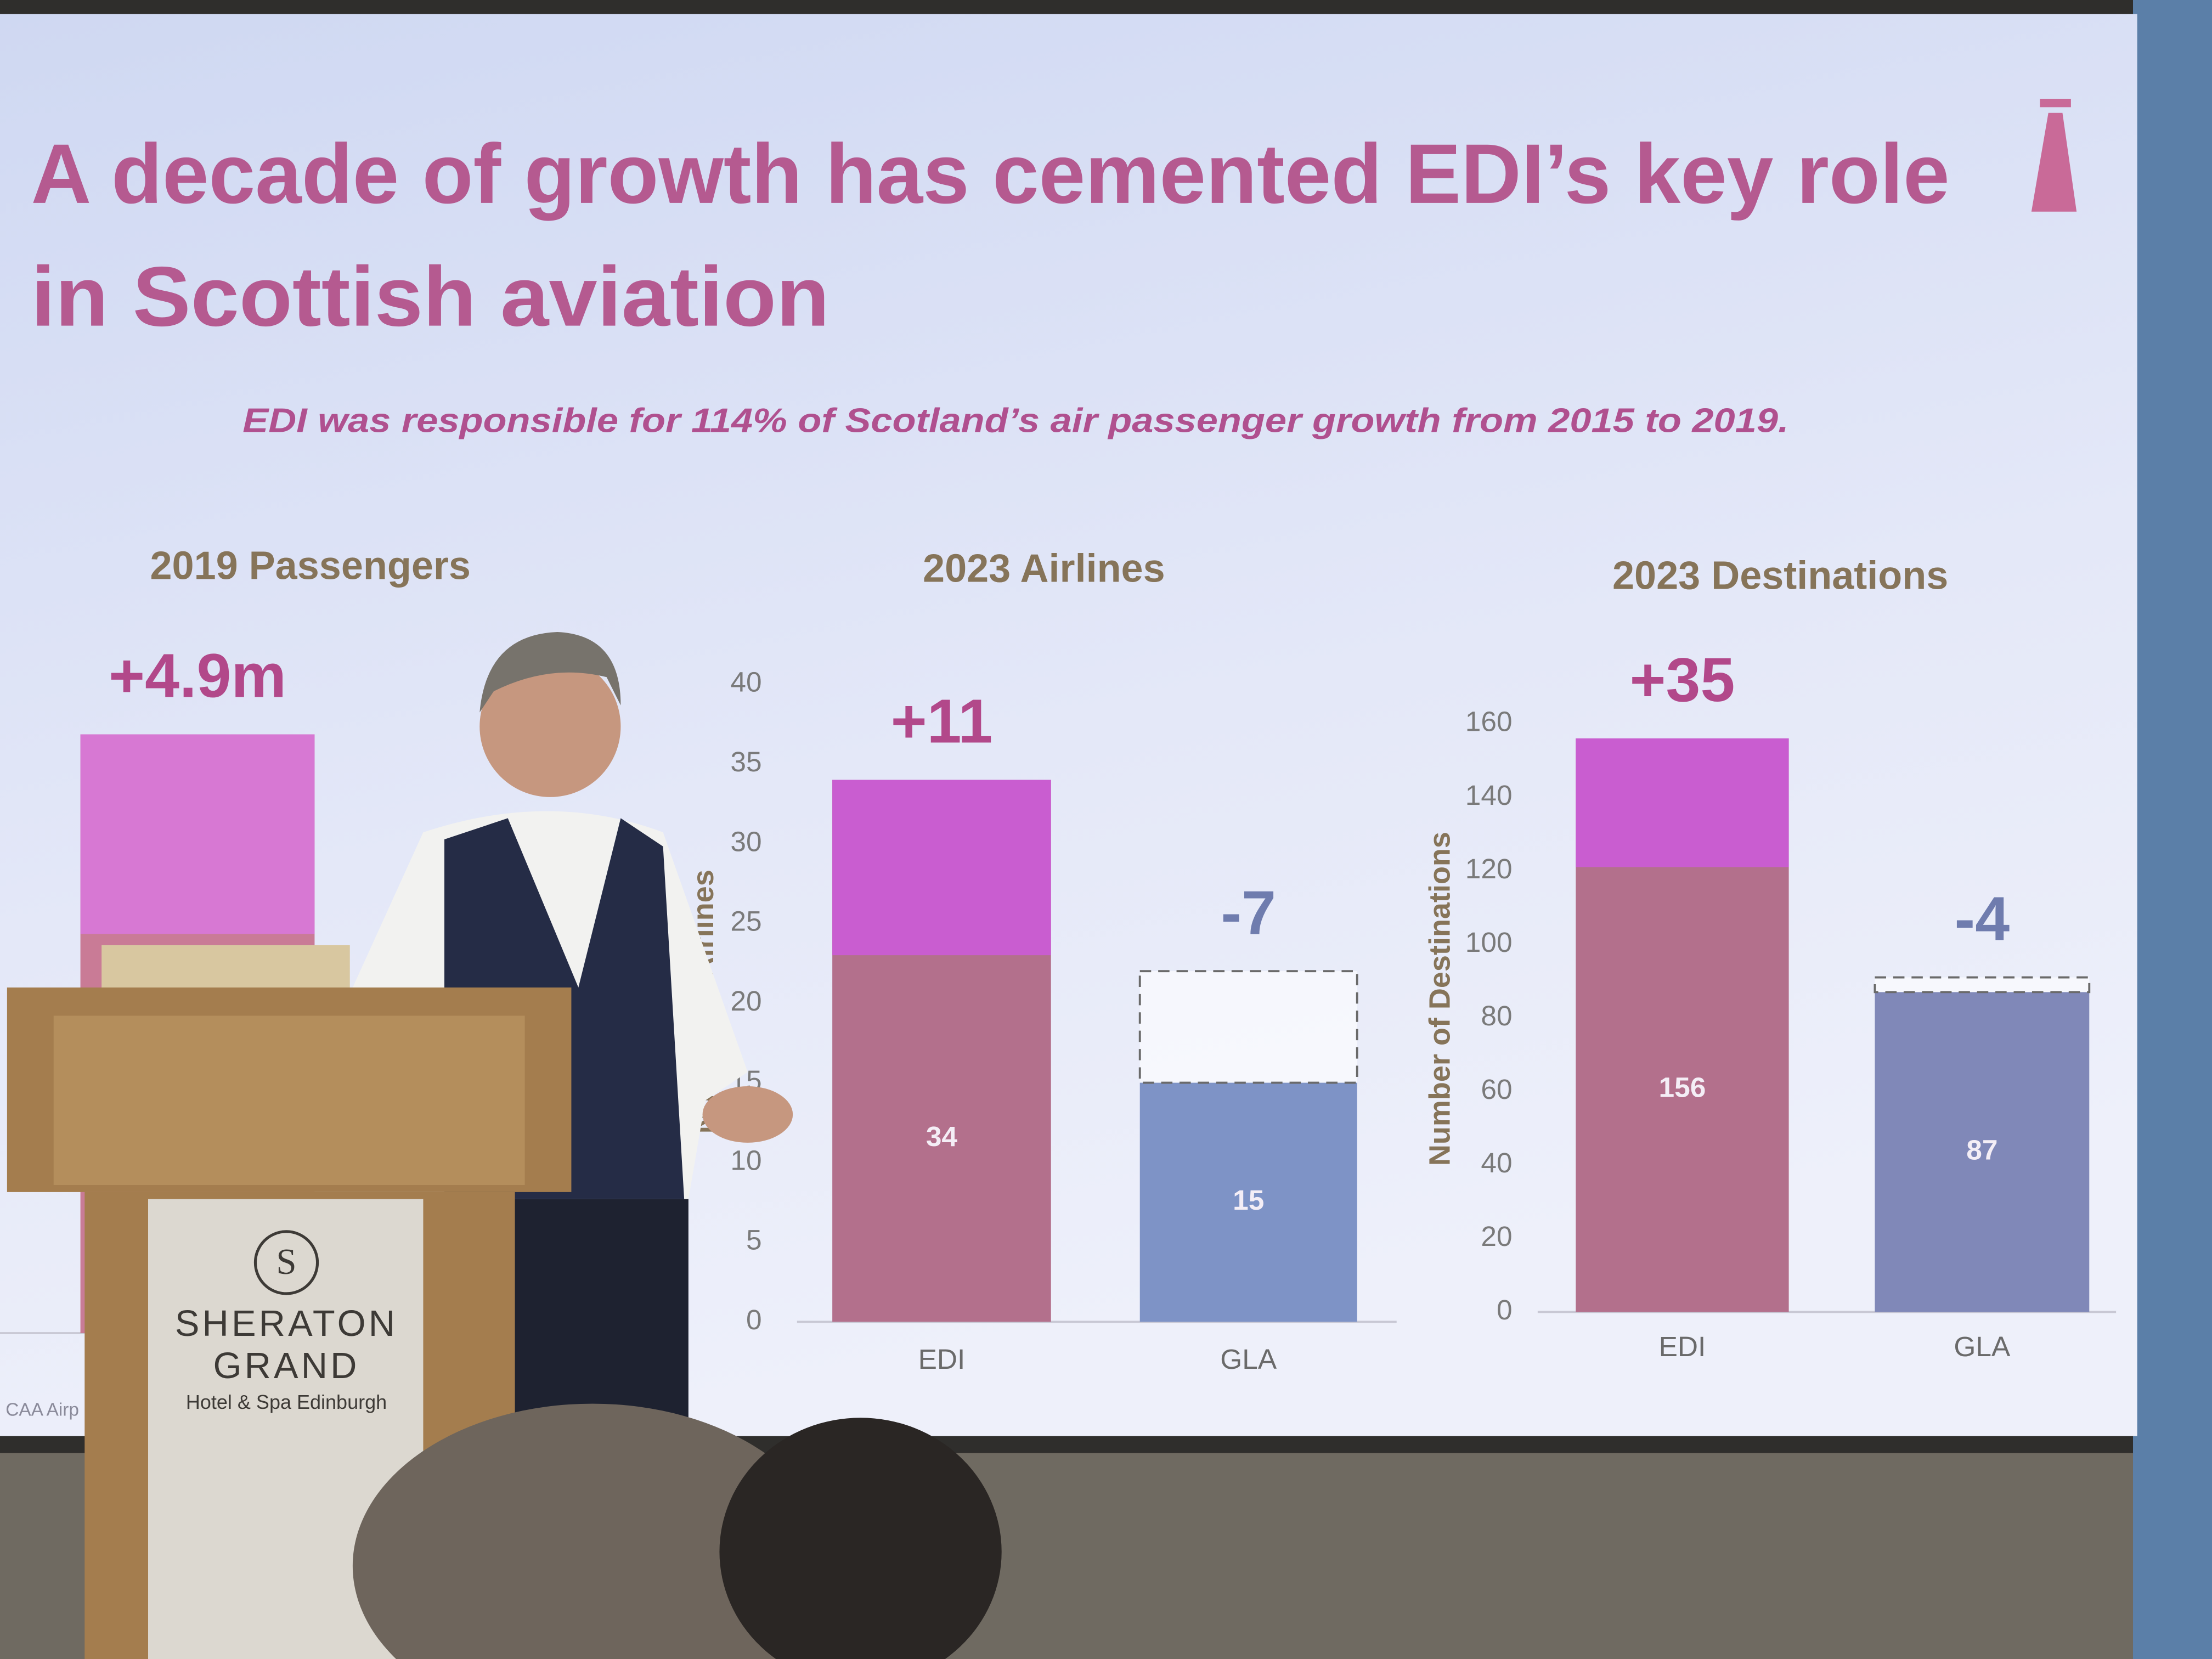  What do you see at coordinates (1249, 912) in the screenshot?
I see `change-label: -7` at bounding box center [1249, 912].